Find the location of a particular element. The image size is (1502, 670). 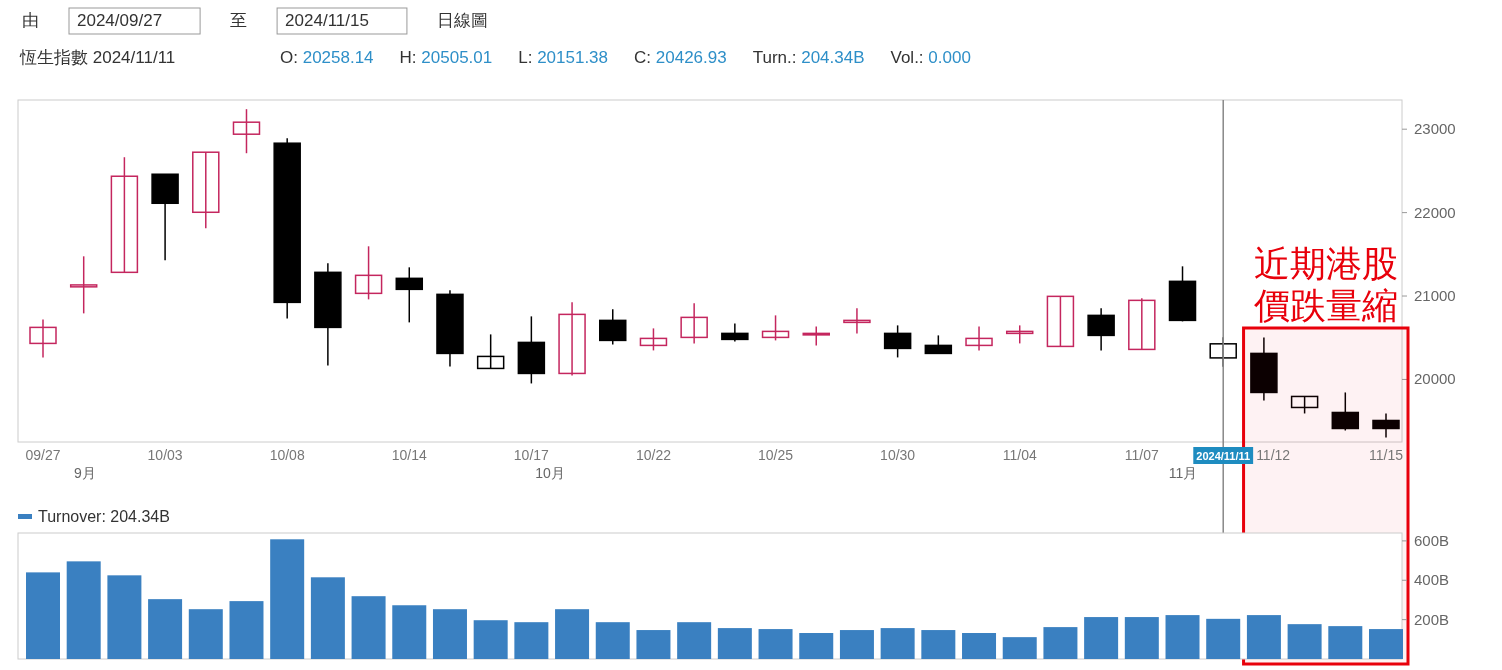

text: 至 is located at coordinates (239, 20).